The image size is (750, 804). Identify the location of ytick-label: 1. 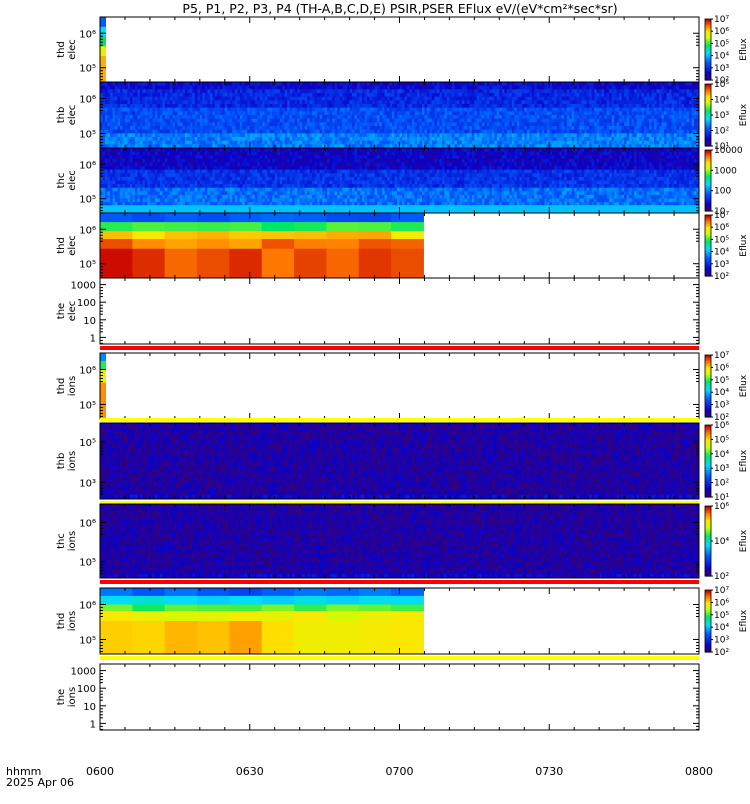
(93, 338).